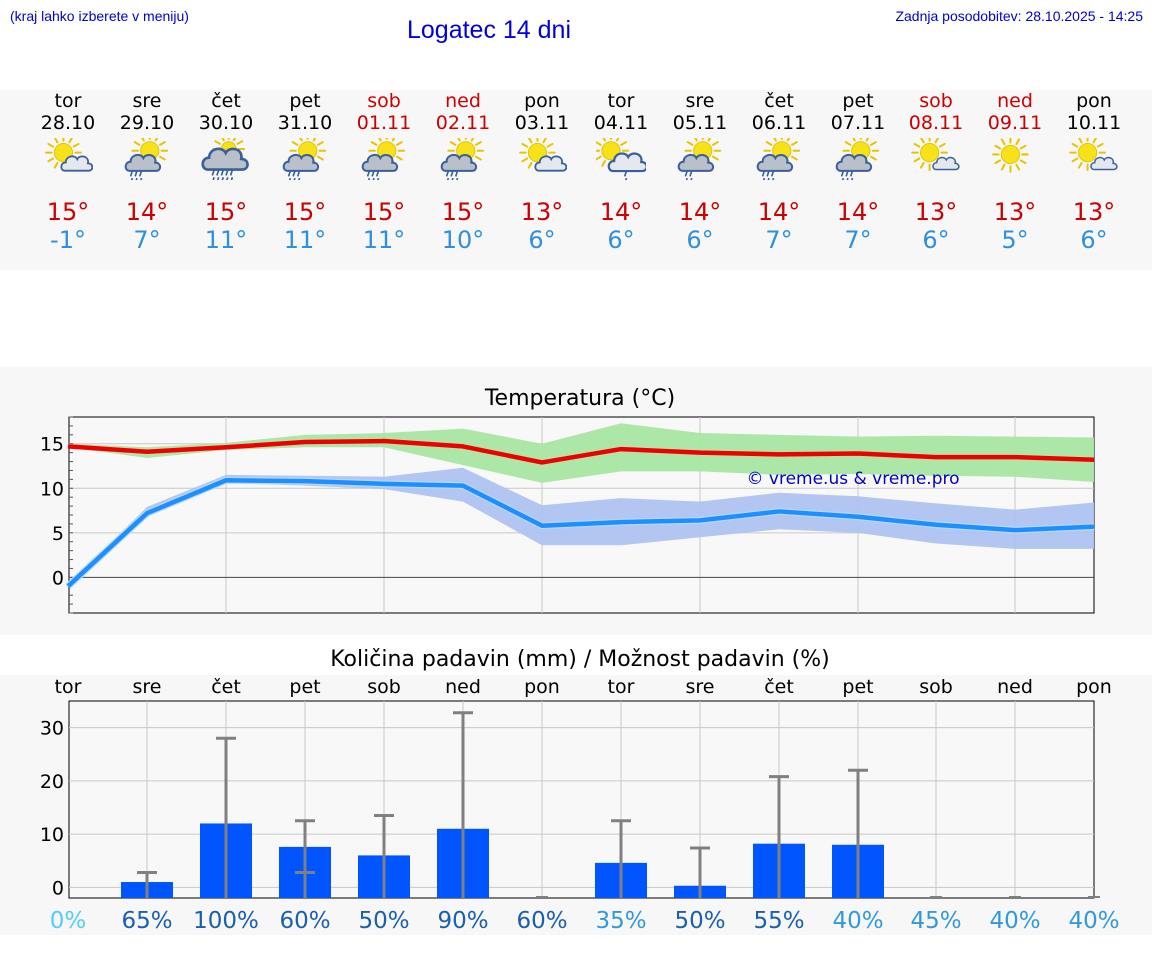  Describe the element at coordinates (1094, 123) in the screenshot. I see `day-date: 10.11` at that location.